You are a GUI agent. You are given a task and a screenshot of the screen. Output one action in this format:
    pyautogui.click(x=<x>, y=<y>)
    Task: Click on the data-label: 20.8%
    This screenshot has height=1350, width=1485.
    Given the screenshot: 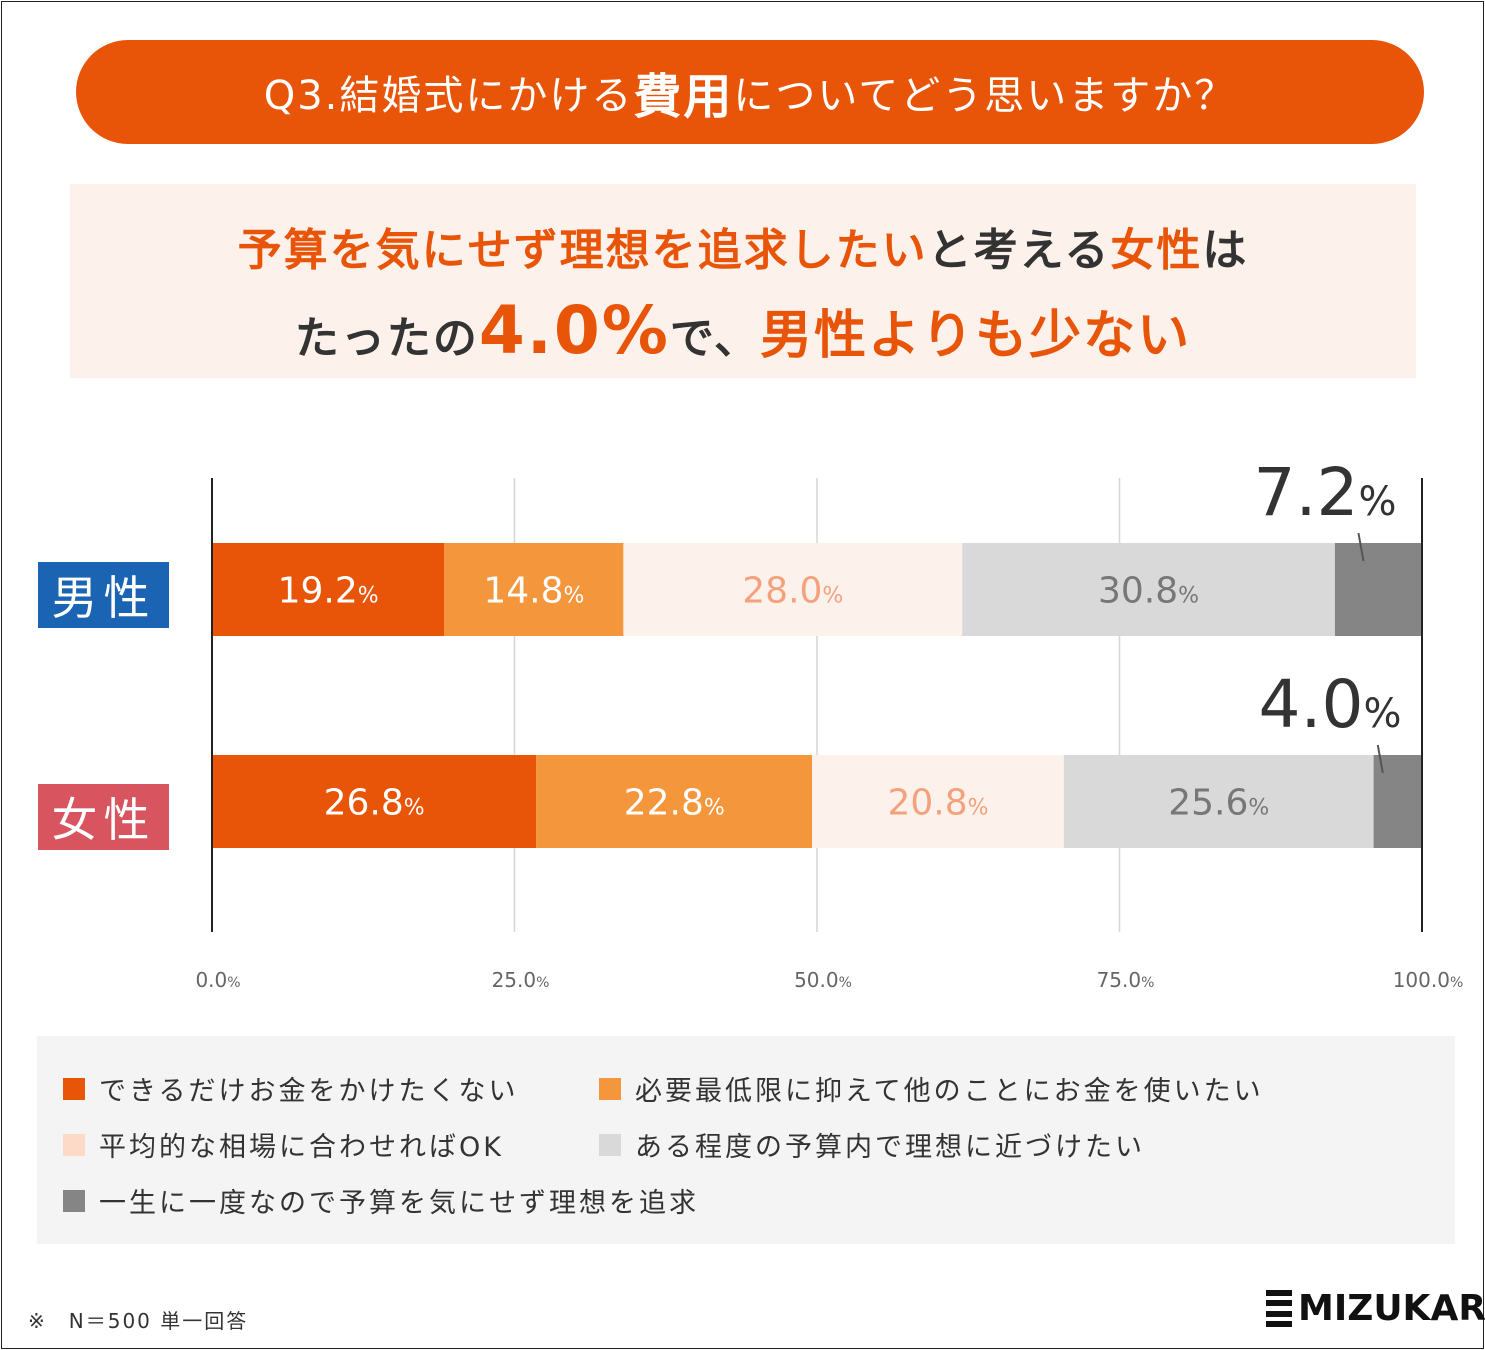 What is the action you would take?
    pyautogui.click(x=937, y=803)
    